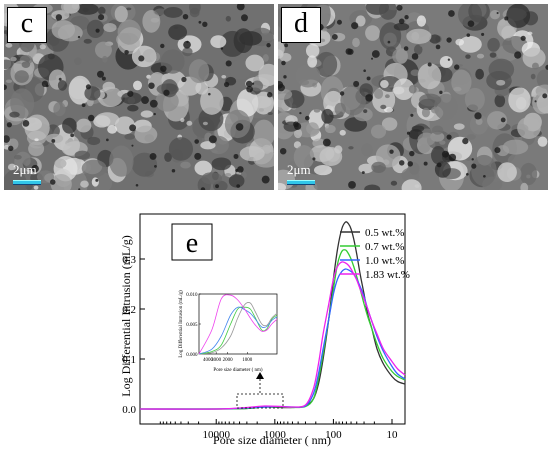 This screenshot has height=452, width=550. I want to click on inset-x-tick-label: 3000, so click(216, 360).